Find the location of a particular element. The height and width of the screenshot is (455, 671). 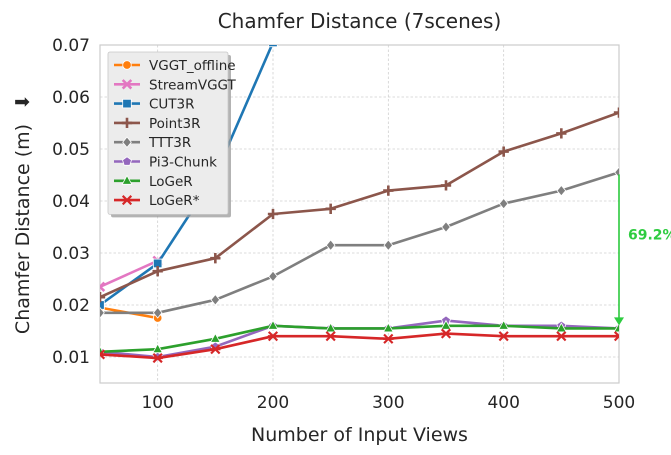

legend-label: CUT3R is located at coordinates (172, 105).